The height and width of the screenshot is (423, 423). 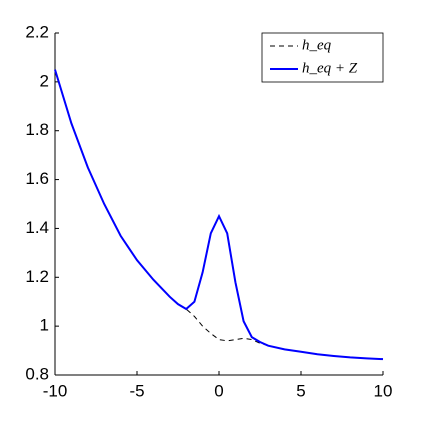 I want to click on x-tick-label: -5, so click(x=136, y=390).